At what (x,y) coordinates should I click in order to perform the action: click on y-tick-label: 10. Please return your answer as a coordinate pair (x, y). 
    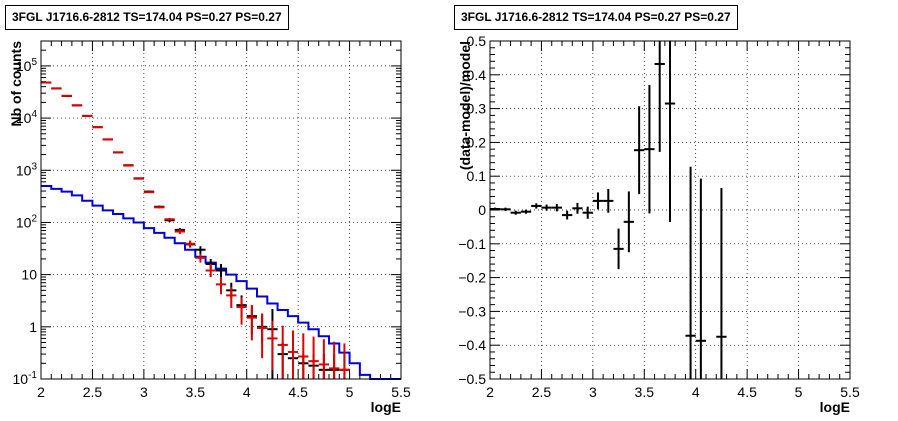
    Looking at the image, I should click on (29, 275).